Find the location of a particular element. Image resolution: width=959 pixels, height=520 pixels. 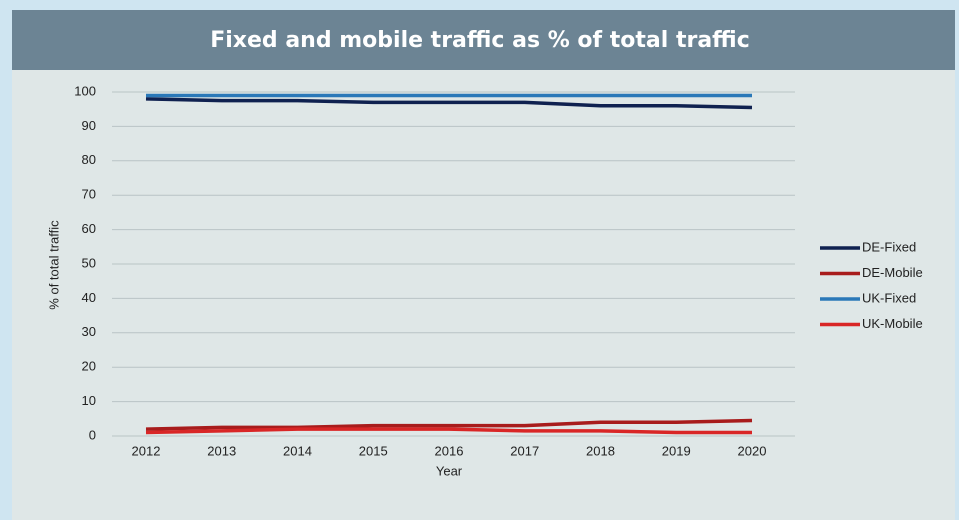

legend-label: UK-Mobile is located at coordinates (892, 323).